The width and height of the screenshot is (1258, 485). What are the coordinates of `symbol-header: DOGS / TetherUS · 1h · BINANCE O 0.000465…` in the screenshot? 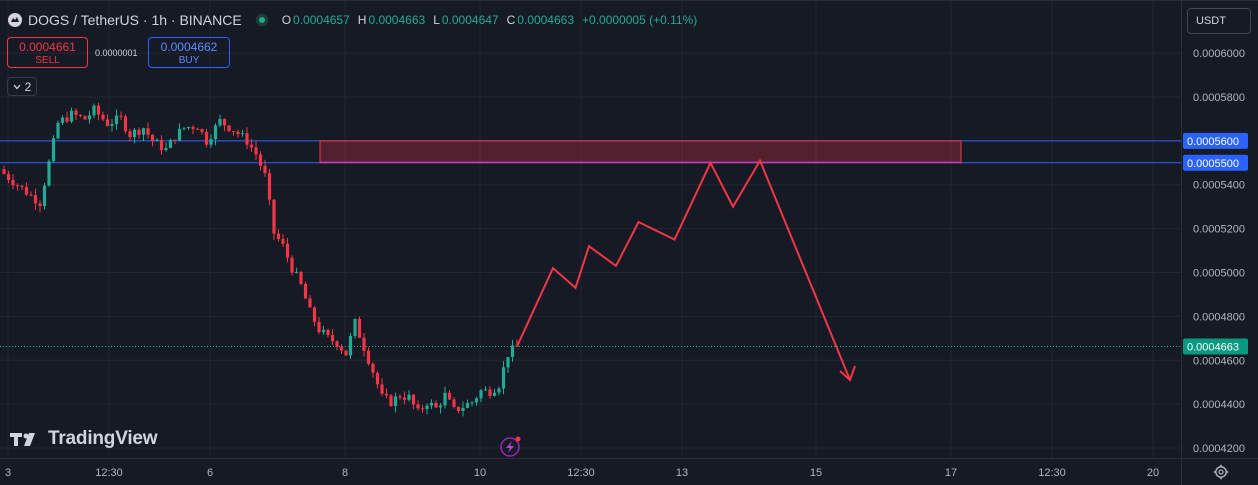 It's located at (352, 20).